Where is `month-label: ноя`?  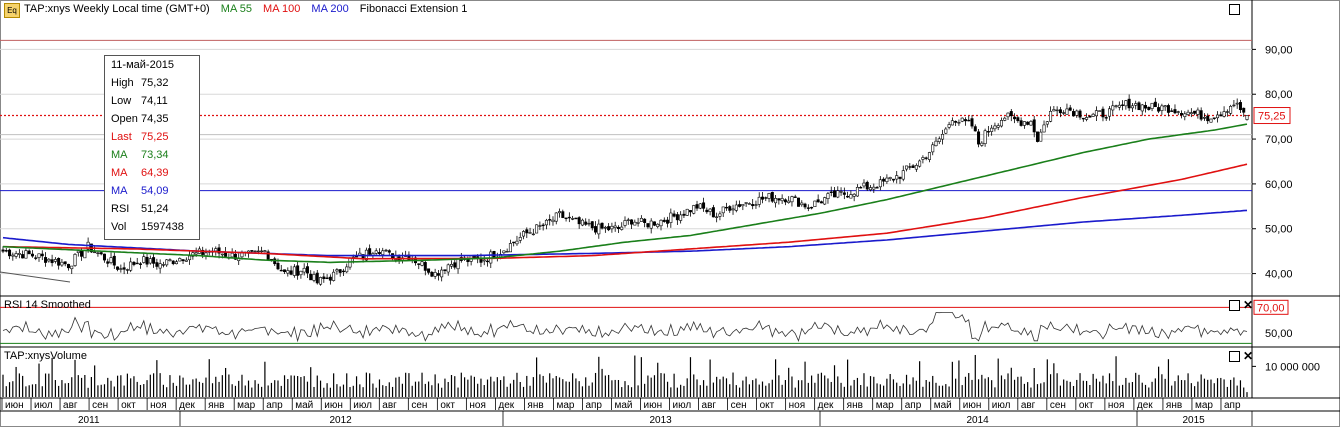
month-label: ноя is located at coordinates (1116, 405).